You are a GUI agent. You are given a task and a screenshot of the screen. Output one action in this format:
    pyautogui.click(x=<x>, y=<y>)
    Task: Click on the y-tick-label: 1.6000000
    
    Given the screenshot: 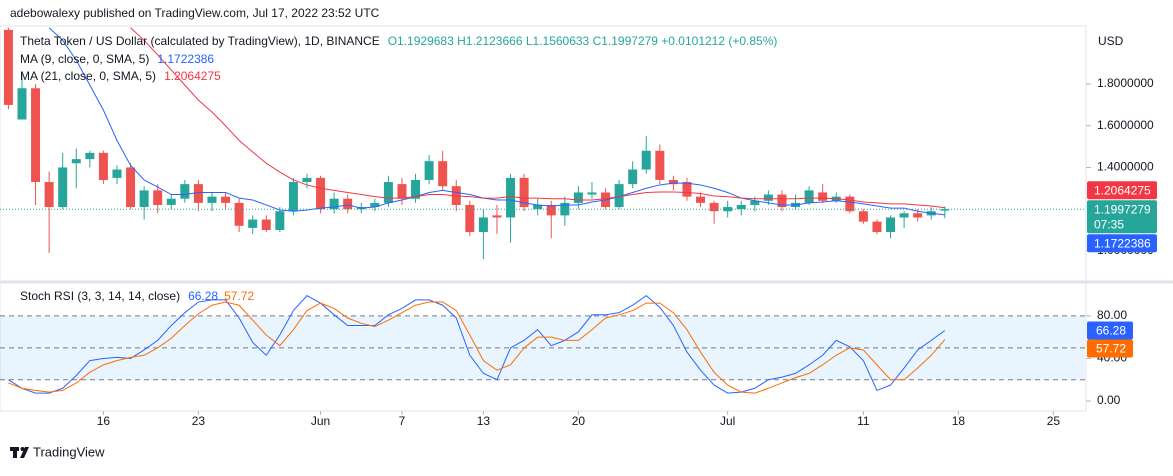 What is the action you would take?
    pyautogui.click(x=1125, y=125)
    